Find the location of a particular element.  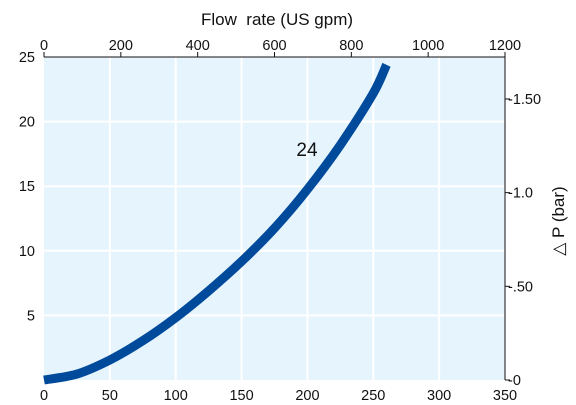

top-tick-label: 1000 is located at coordinates (428, 46).